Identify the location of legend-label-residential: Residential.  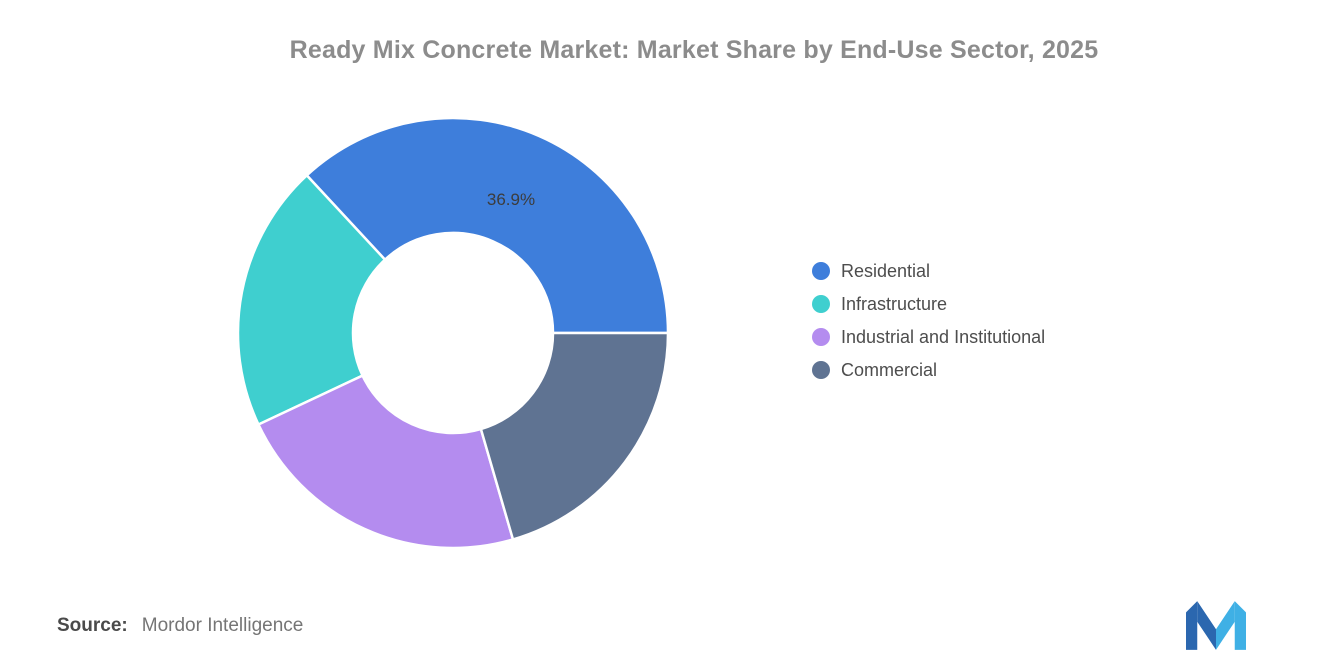
(886, 270).